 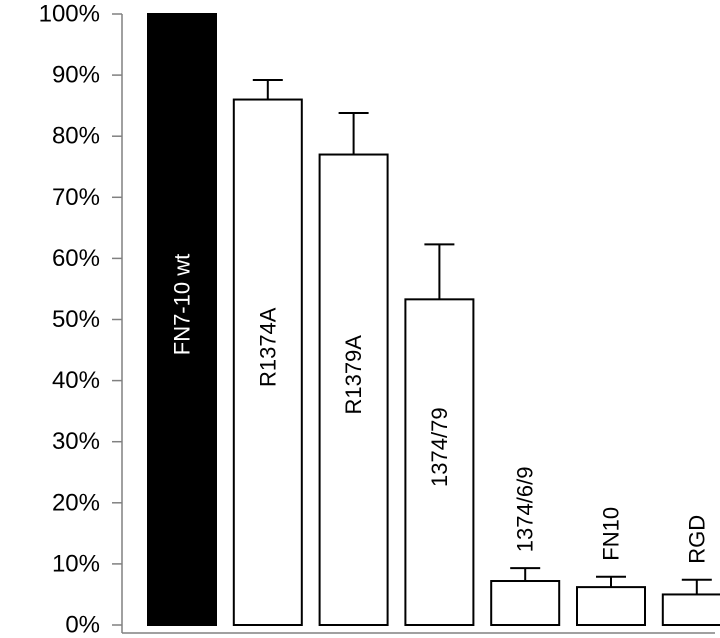 I want to click on y-tick-label: 90%, so click(x=76, y=75).